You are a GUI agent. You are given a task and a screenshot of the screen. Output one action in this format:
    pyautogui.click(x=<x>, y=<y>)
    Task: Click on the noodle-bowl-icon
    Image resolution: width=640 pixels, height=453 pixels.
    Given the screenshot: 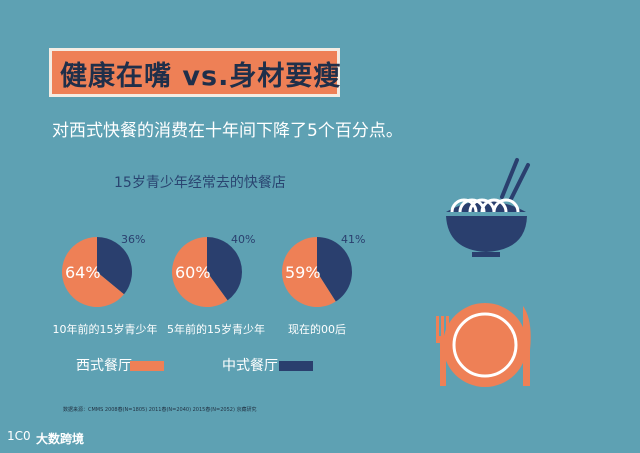 What is the action you would take?
    pyautogui.click(x=488, y=207)
    